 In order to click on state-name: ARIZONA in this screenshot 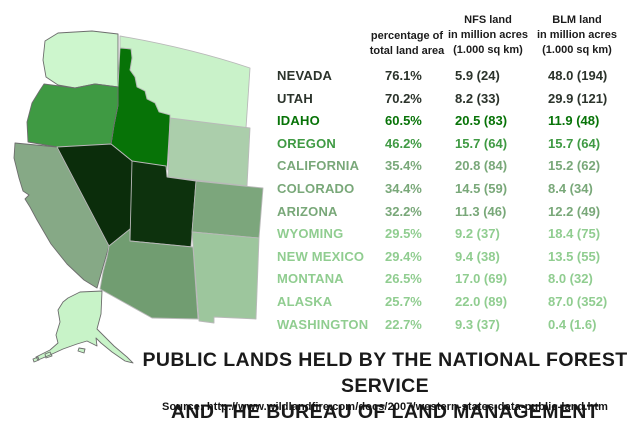, I will do `click(307, 211)`.